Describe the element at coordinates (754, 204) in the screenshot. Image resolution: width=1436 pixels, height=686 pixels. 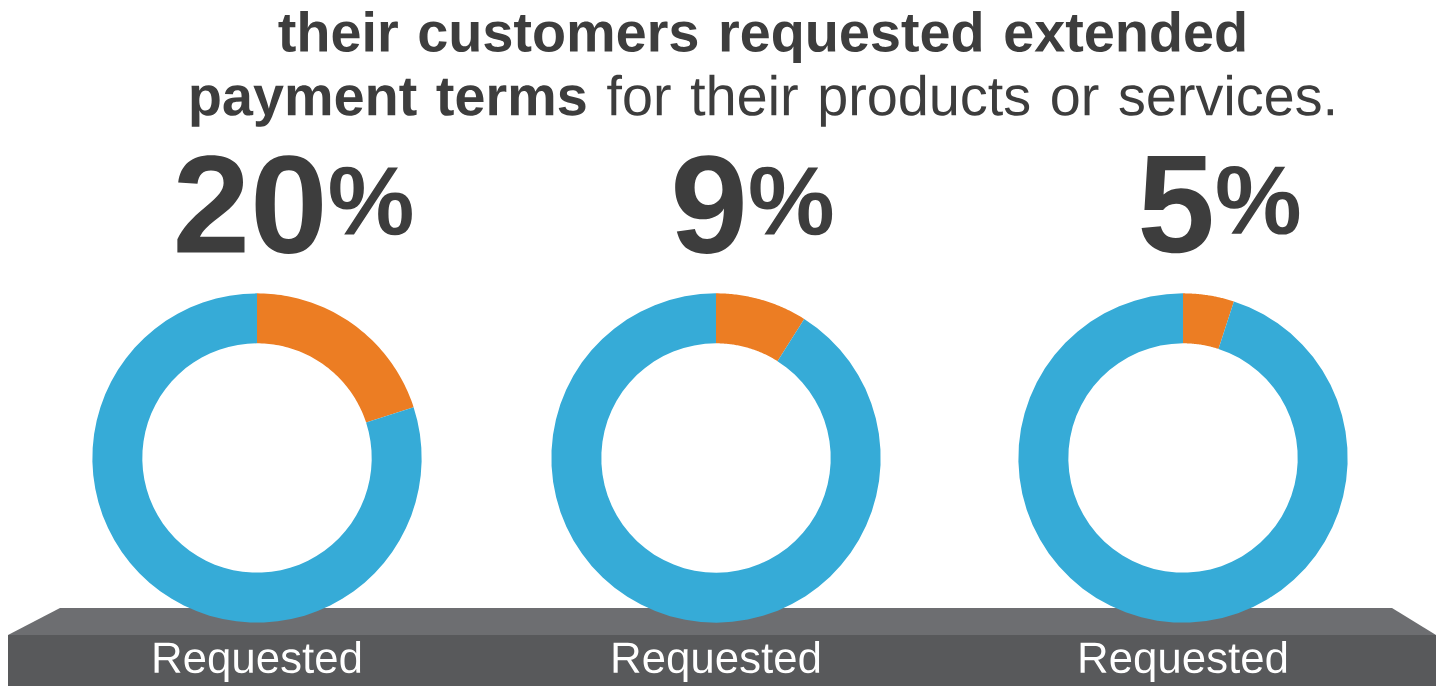
I see `data-label: 9$^{%}$` at that location.